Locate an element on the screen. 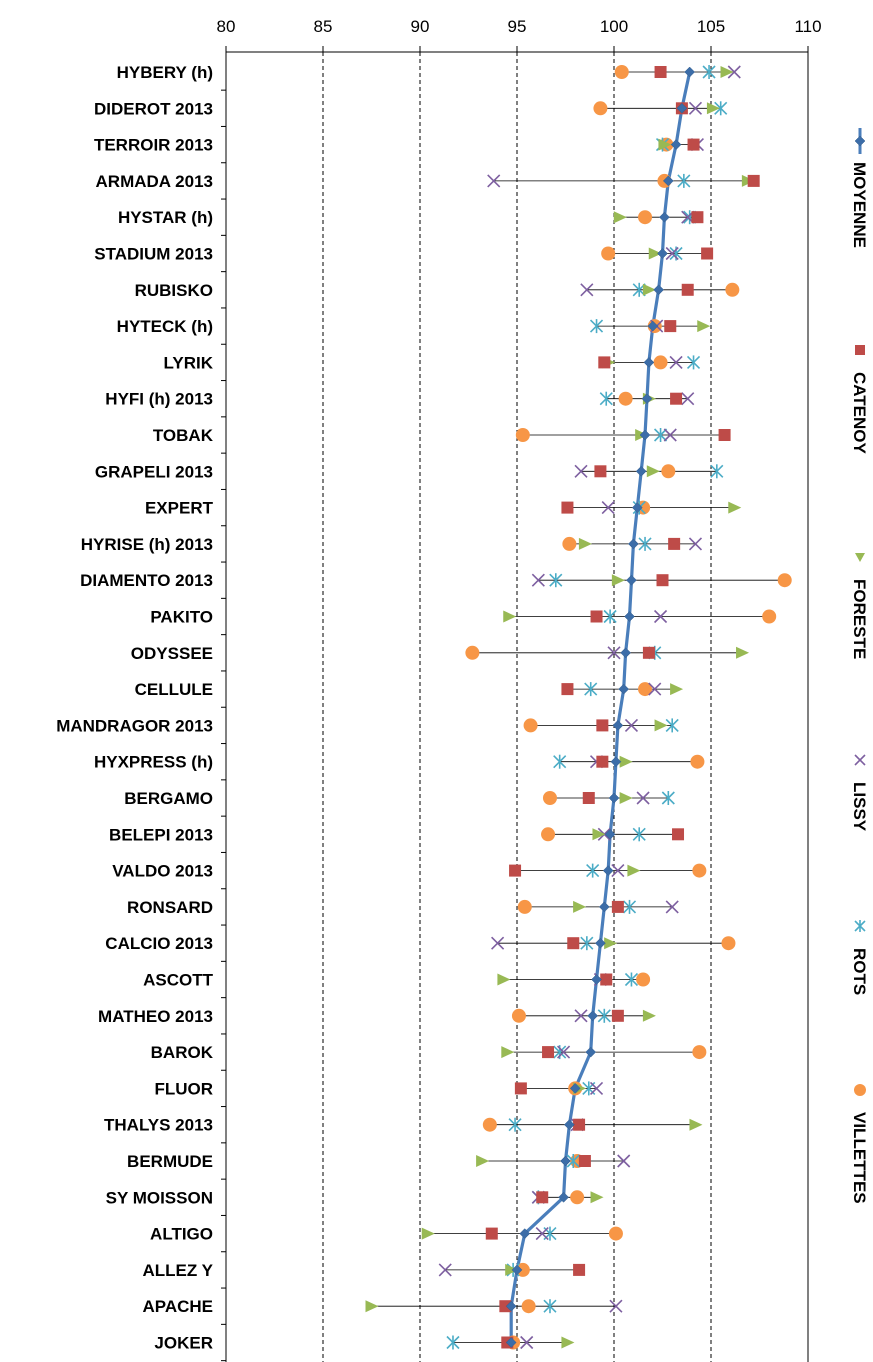 This screenshot has height=1362, width=873. legend-item-rots: ROTS is located at coordinates (859, 957).